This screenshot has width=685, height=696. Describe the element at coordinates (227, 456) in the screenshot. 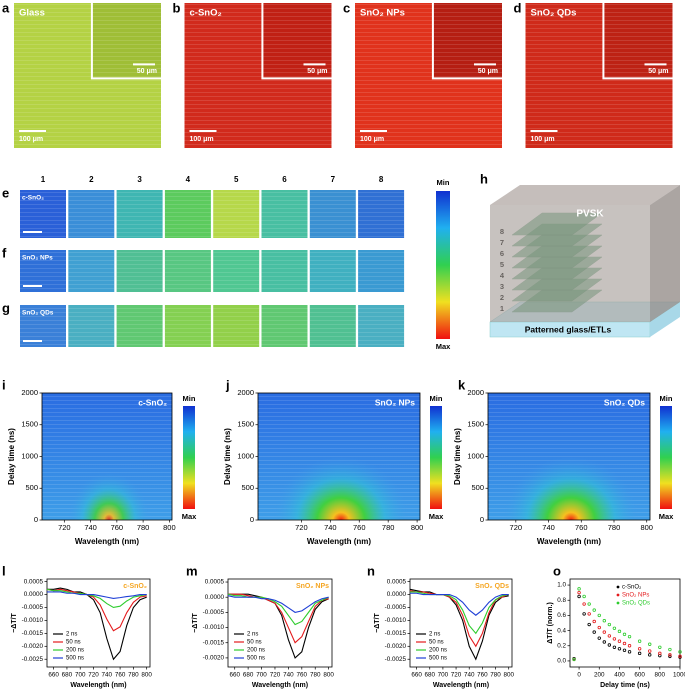

I see `y-axis-label: Delay time (ns)` at that location.